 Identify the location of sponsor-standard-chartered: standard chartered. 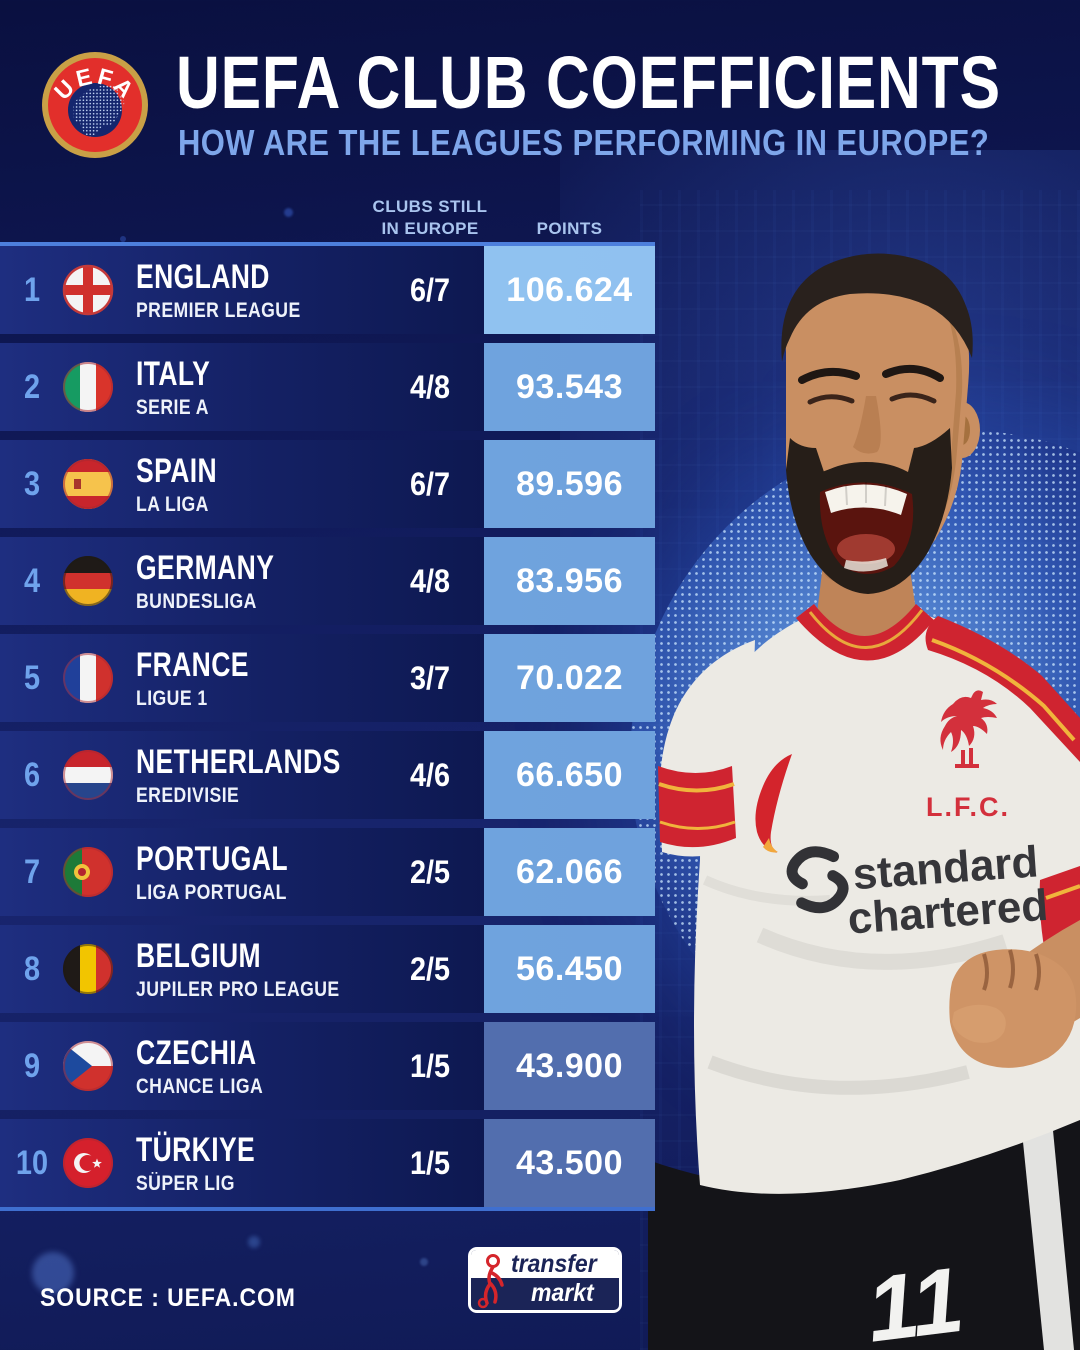
(918, 890).